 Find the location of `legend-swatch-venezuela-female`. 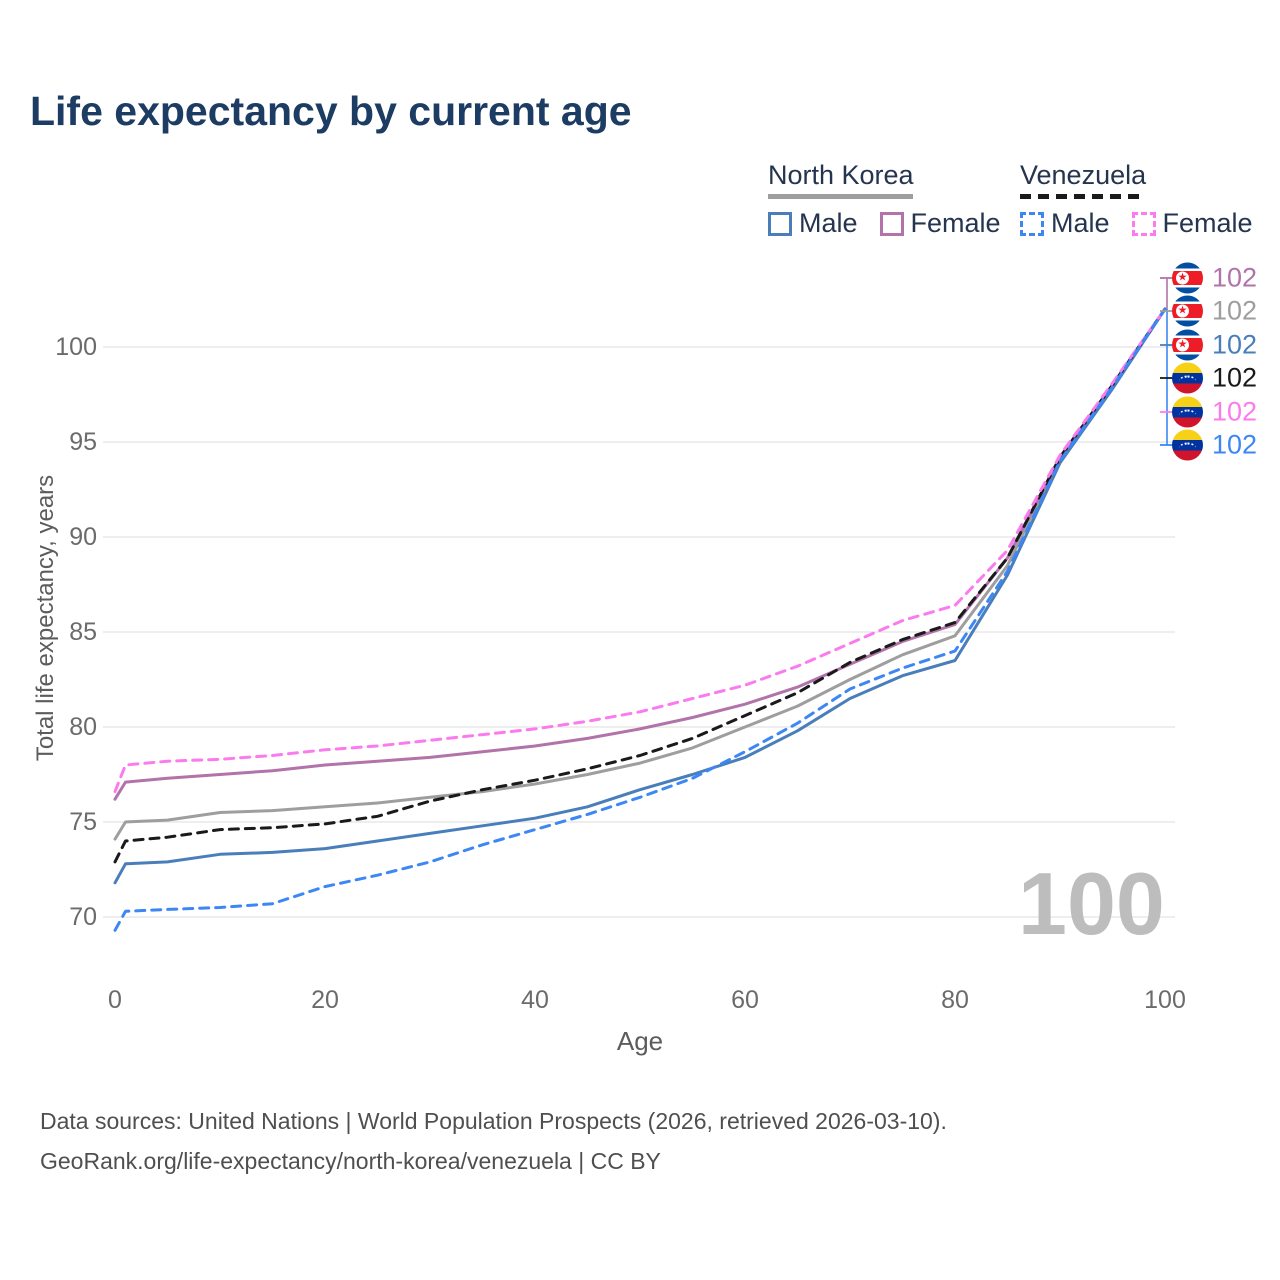

legend-swatch-venezuela-female is located at coordinates (1143, 223).